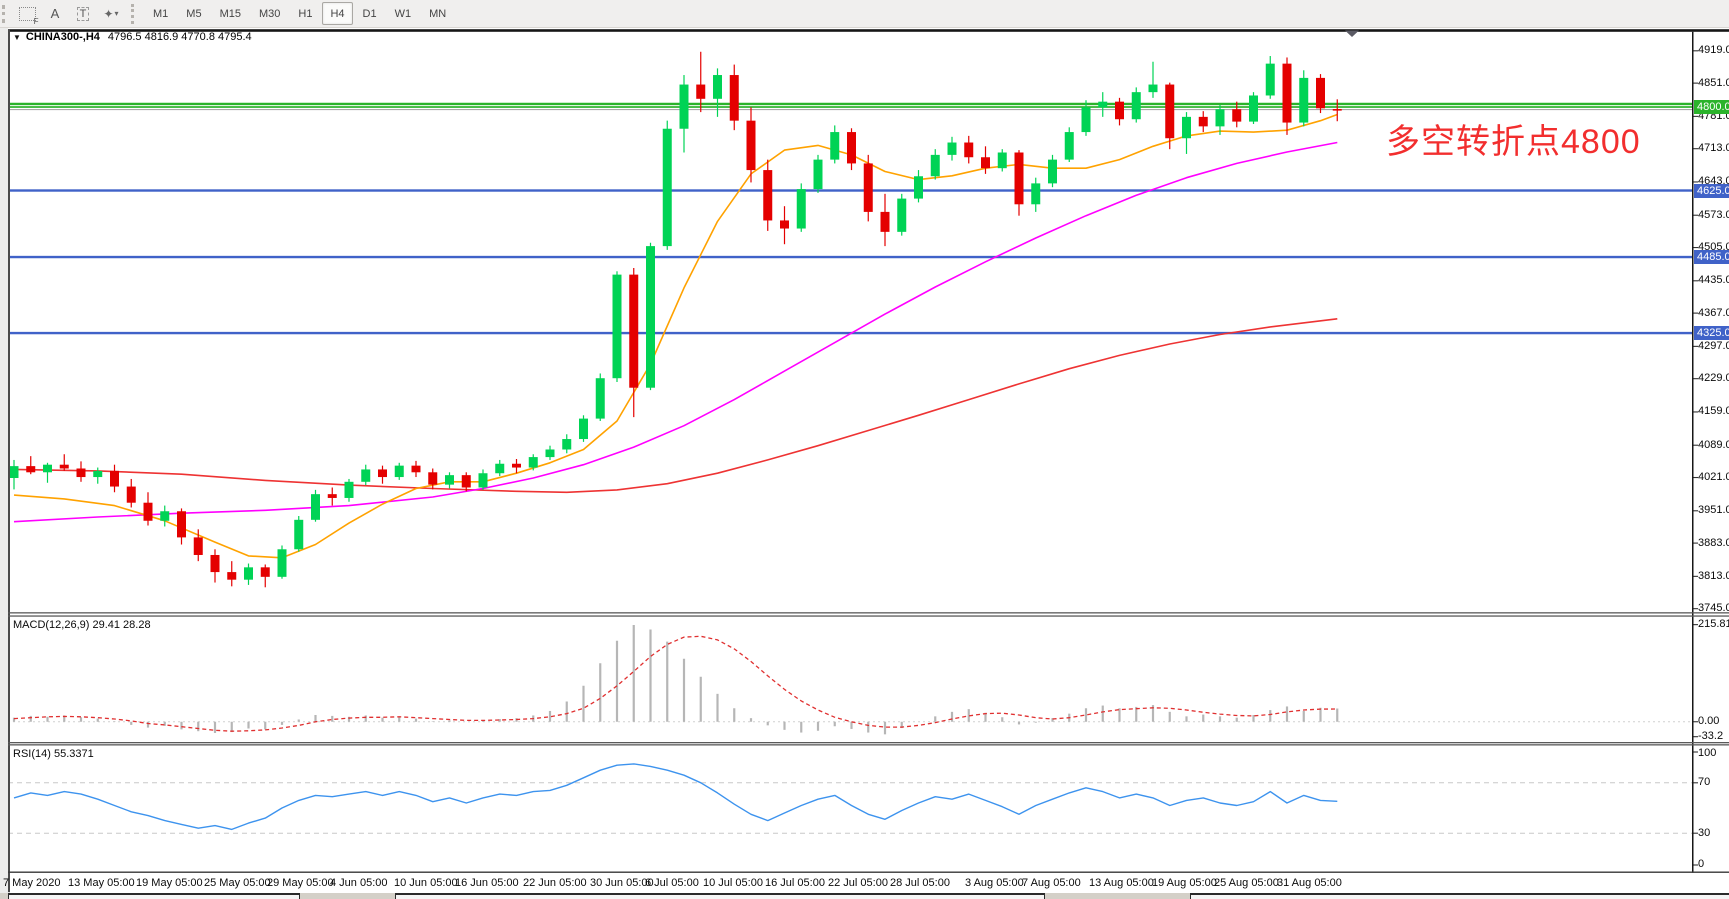 This screenshot has width=1729, height=899. Describe the element at coordinates (1713, 411) in the screenshot. I see `price-axis-label: 4159.0` at that location.